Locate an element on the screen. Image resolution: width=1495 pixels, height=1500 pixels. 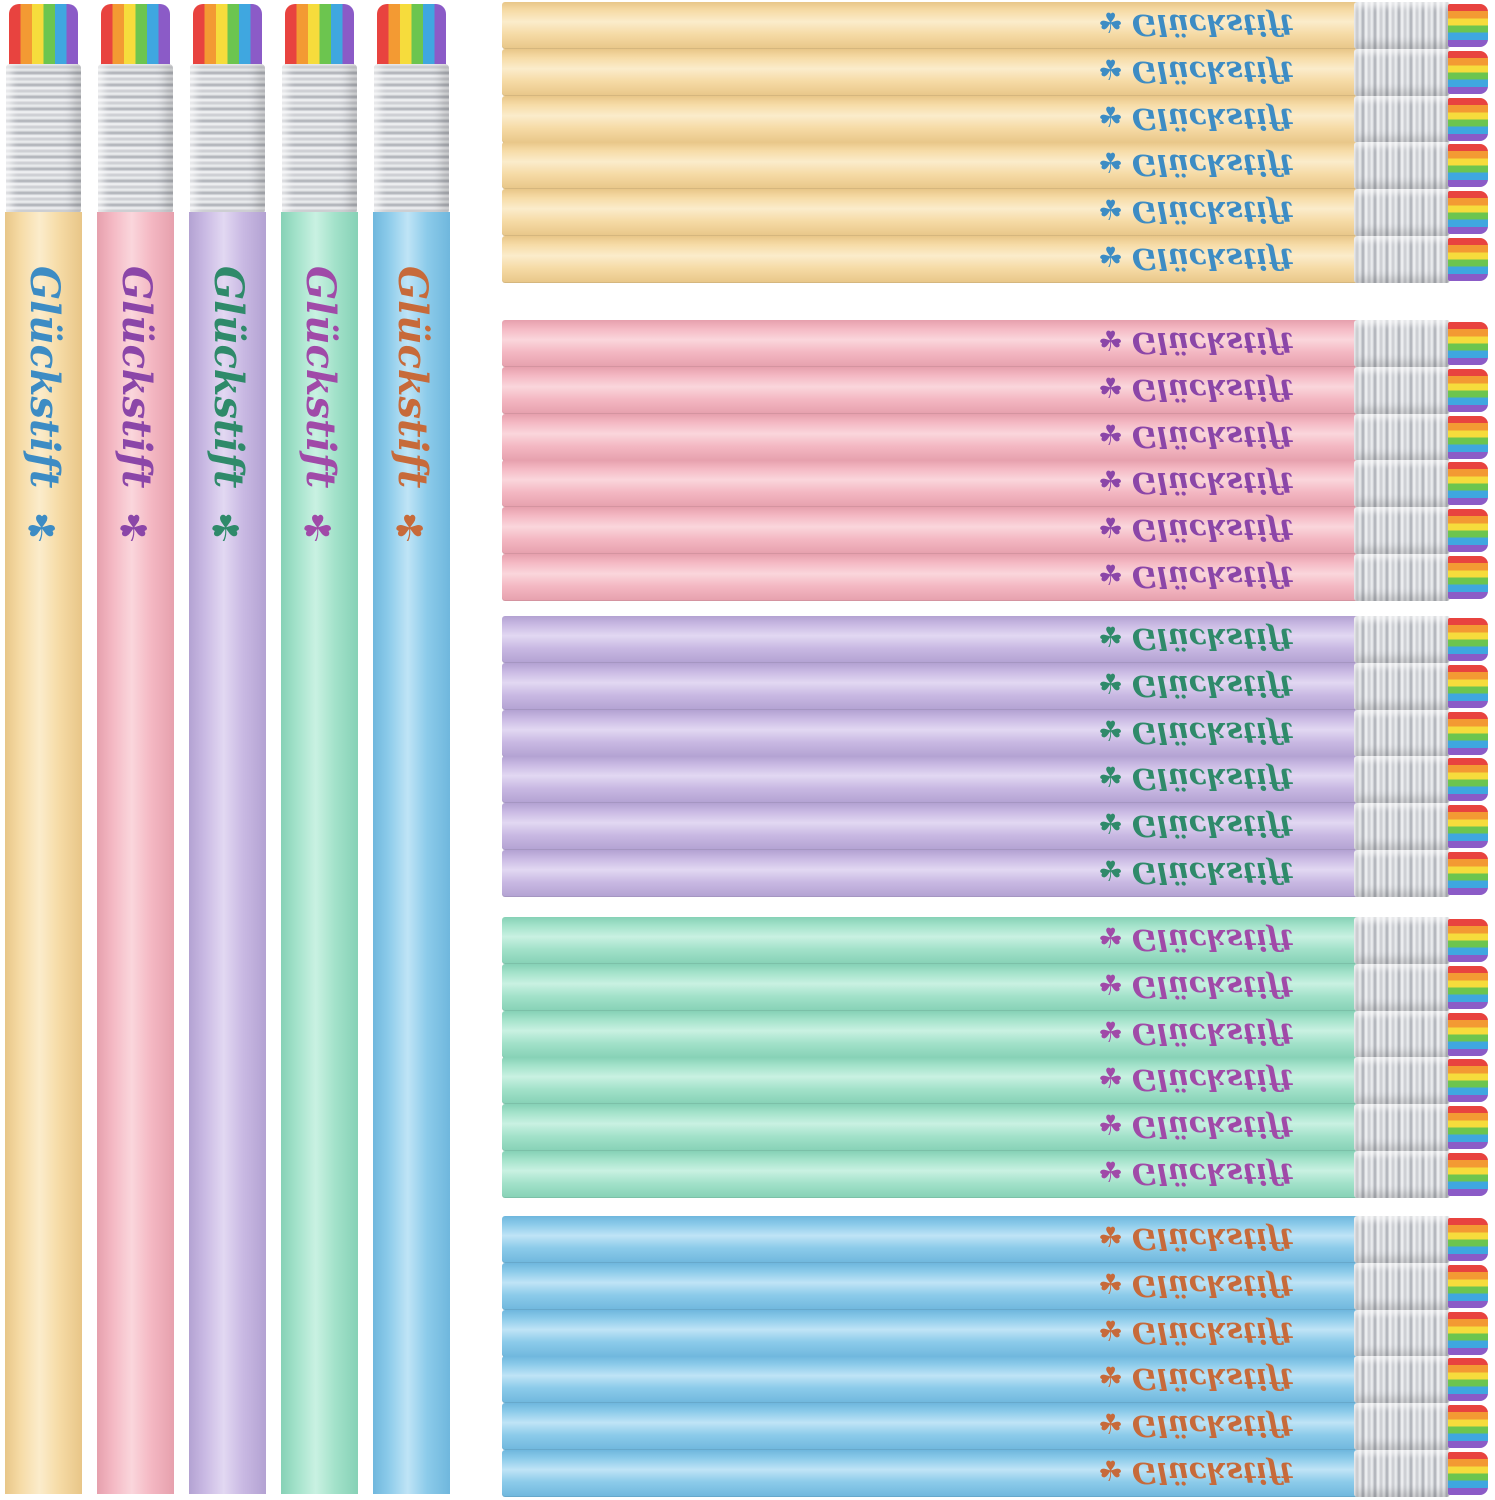
vertical-pencil: Glückstift ☘ is located at coordinates (135, 749).